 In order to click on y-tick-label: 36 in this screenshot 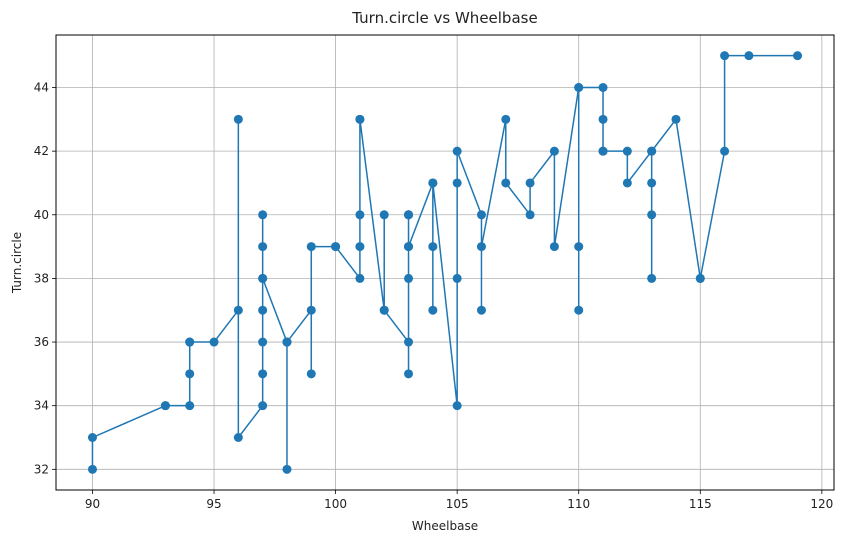, I will do `click(41, 342)`.